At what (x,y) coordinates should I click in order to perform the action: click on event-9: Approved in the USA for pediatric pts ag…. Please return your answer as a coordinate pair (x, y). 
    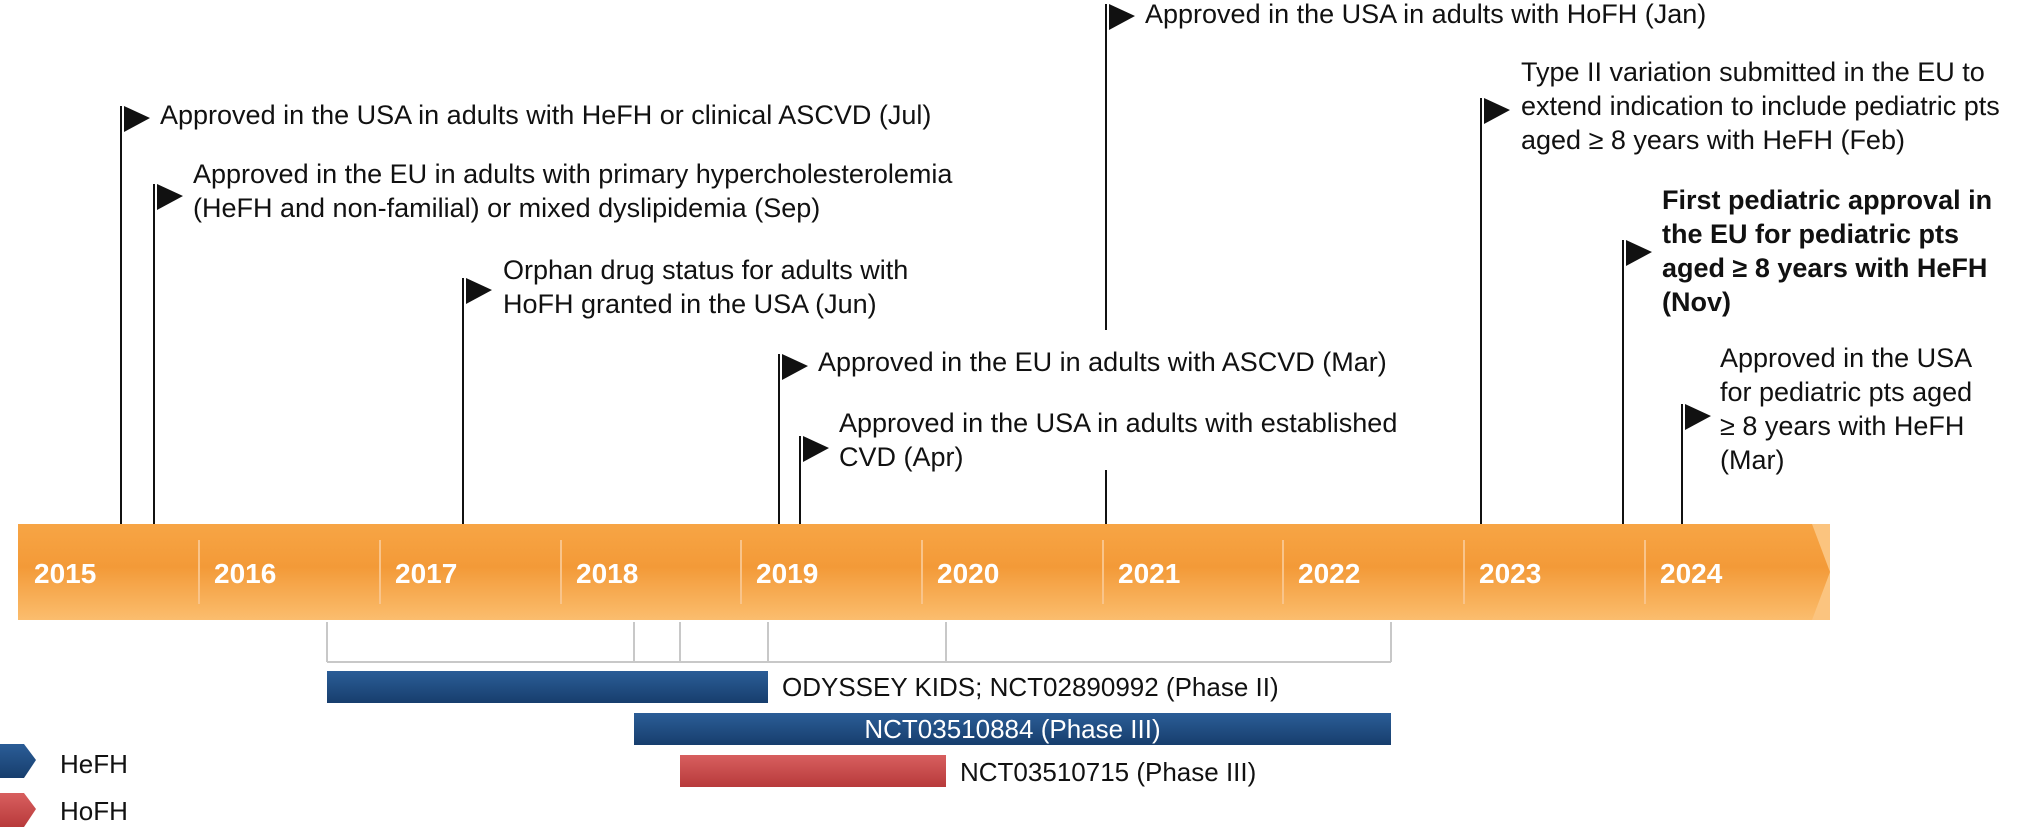
    Looking at the image, I should click on (1846, 409).